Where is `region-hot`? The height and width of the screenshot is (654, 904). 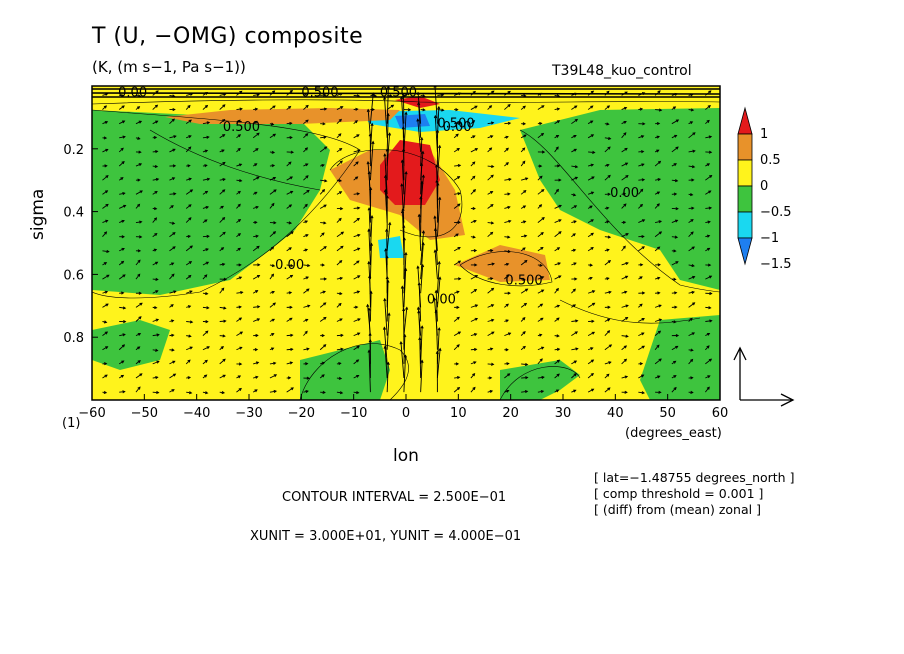
region-hot is located at coordinates (410, 172).